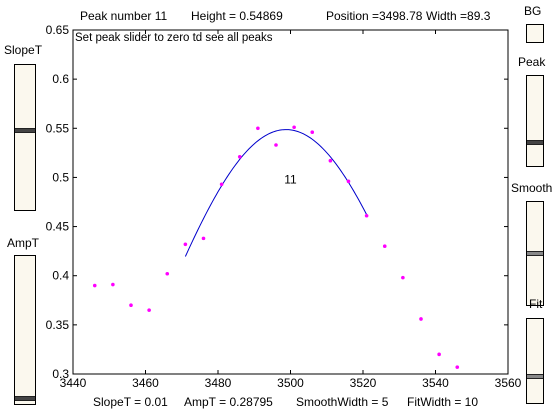  I want to click on x-tick-label: 3480, so click(218, 383).